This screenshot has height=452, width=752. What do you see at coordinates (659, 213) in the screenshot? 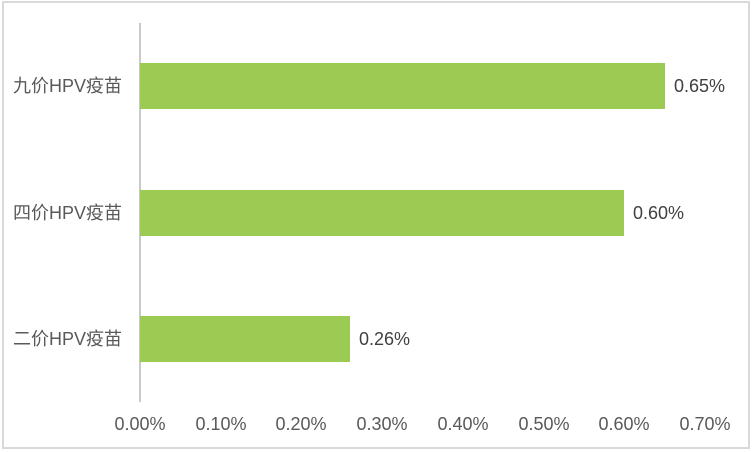
I see `data-label: 0.60%` at bounding box center [659, 213].